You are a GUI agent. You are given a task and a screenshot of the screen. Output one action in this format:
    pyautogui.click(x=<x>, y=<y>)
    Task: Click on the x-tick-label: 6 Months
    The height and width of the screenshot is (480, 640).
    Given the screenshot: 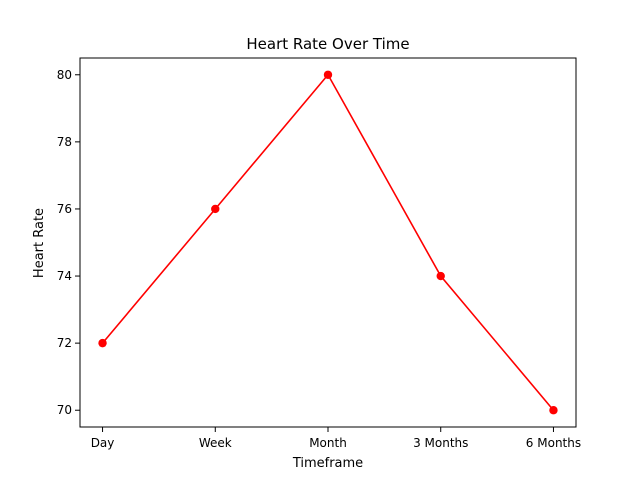 What is the action you would take?
    pyautogui.click(x=553, y=443)
    